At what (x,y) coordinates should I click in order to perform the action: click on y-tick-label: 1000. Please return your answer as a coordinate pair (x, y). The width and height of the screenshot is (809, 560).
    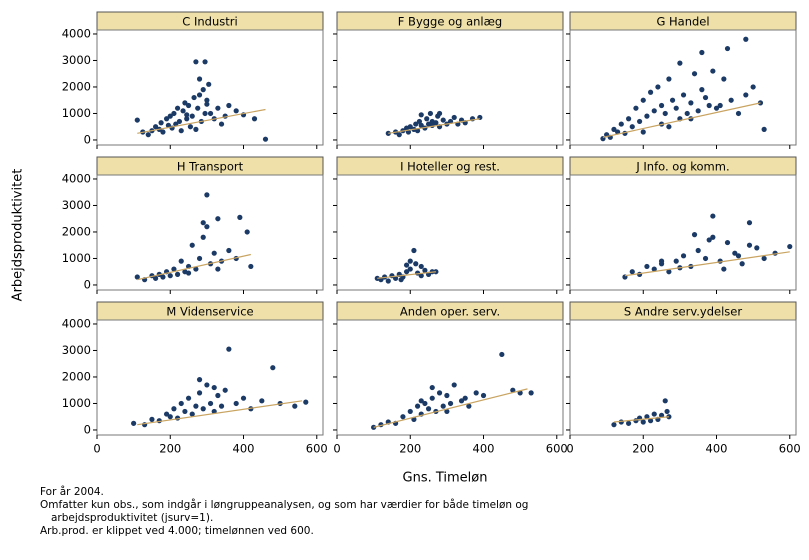
    Looking at the image, I should click on (76, 258).